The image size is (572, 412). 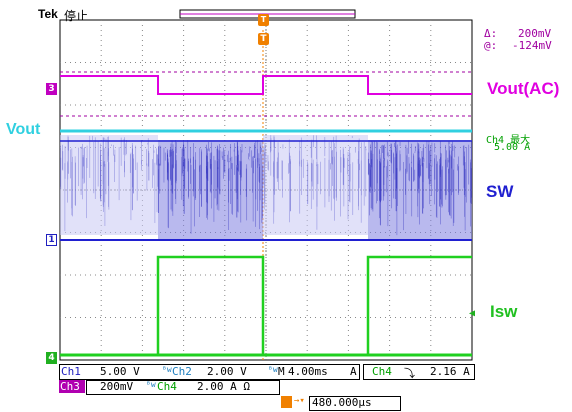 I want to click on trigger-slope-icon: ⤵, so click(x=409, y=373).